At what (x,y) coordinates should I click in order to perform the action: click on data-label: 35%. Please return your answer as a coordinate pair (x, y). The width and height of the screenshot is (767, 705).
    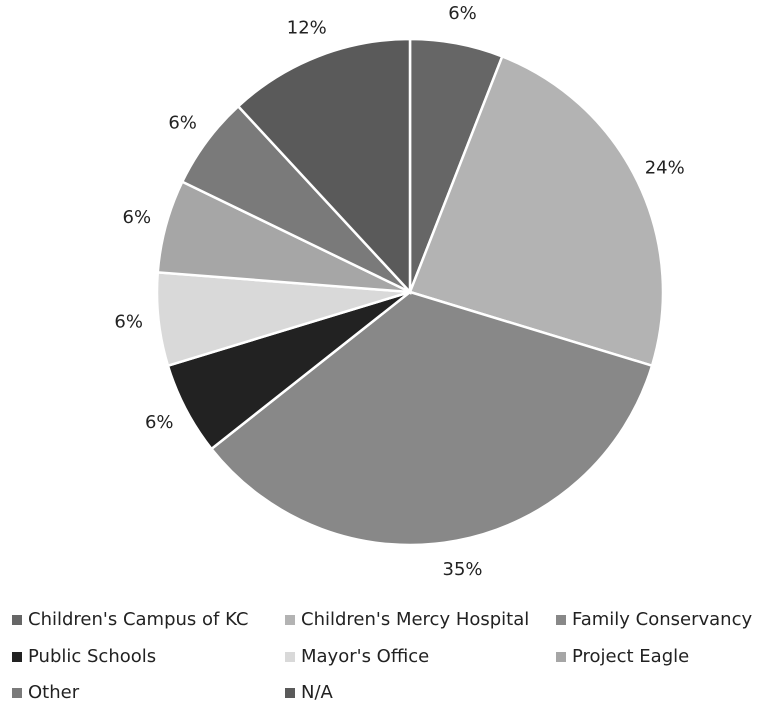
    Looking at the image, I should click on (463, 569).